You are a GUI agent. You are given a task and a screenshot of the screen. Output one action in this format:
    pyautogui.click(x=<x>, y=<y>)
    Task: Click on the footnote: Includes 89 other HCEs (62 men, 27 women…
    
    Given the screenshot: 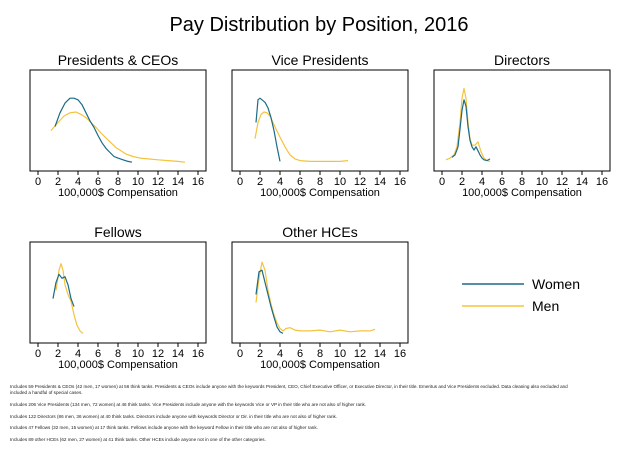 What is the action you would take?
    pyautogui.click(x=138, y=440)
    